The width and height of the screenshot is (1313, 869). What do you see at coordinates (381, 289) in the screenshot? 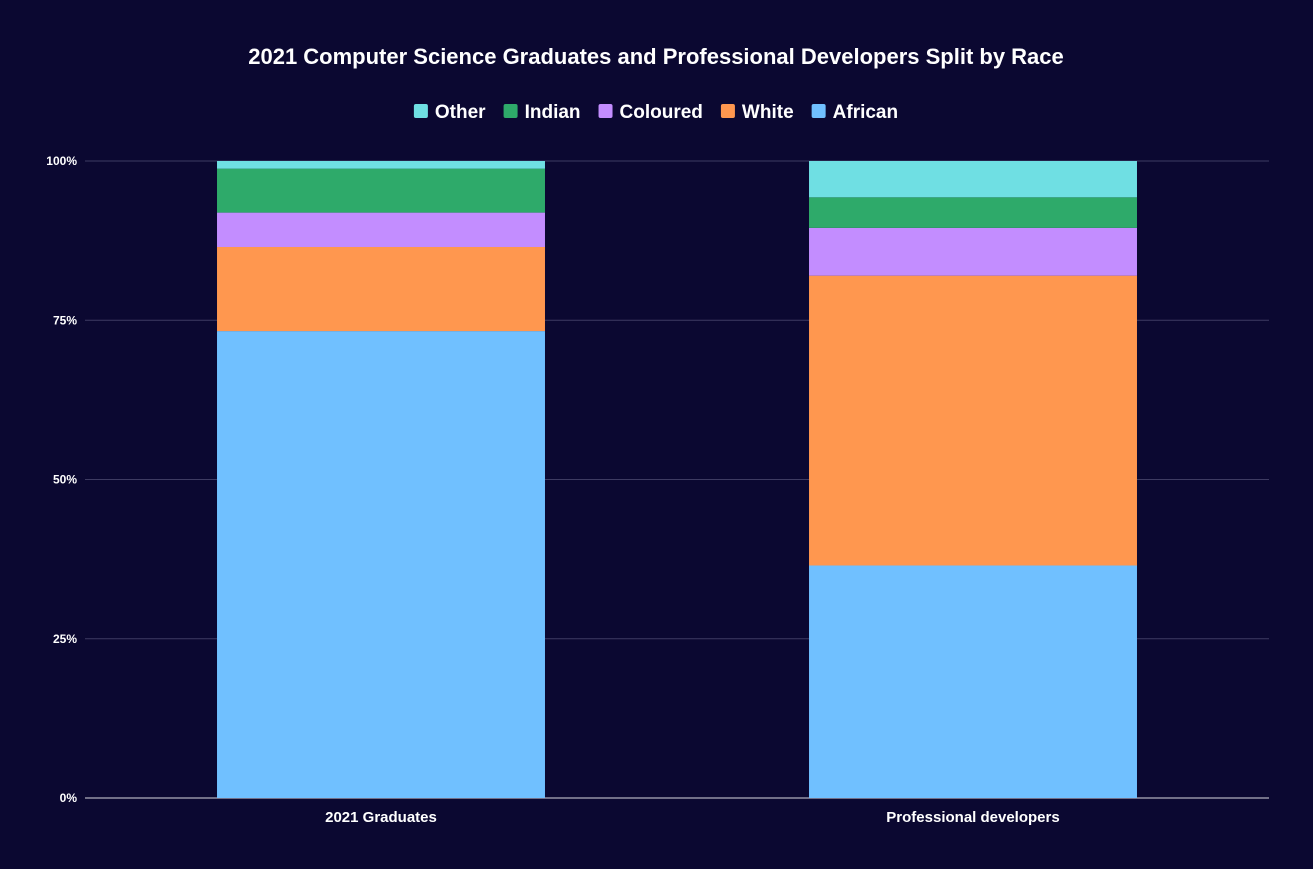
I see `bar-2021-graduates-white` at bounding box center [381, 289].